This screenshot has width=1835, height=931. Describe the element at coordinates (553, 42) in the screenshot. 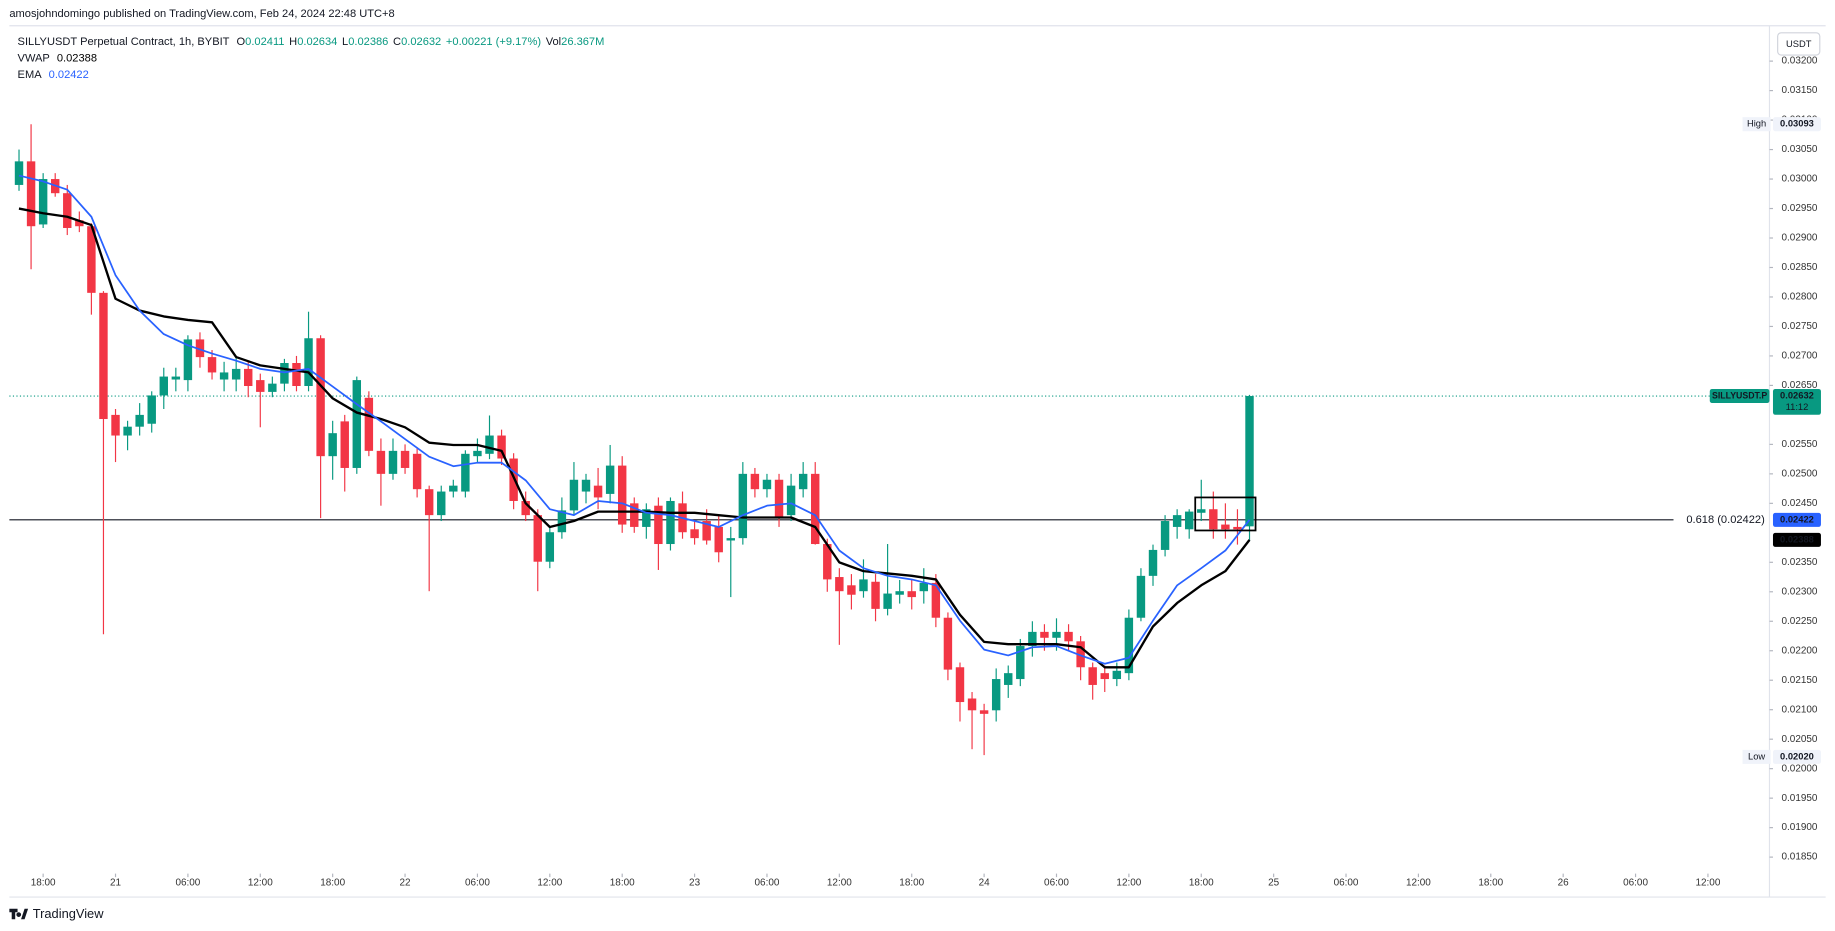

I see `legend-key: Vol` at that location.